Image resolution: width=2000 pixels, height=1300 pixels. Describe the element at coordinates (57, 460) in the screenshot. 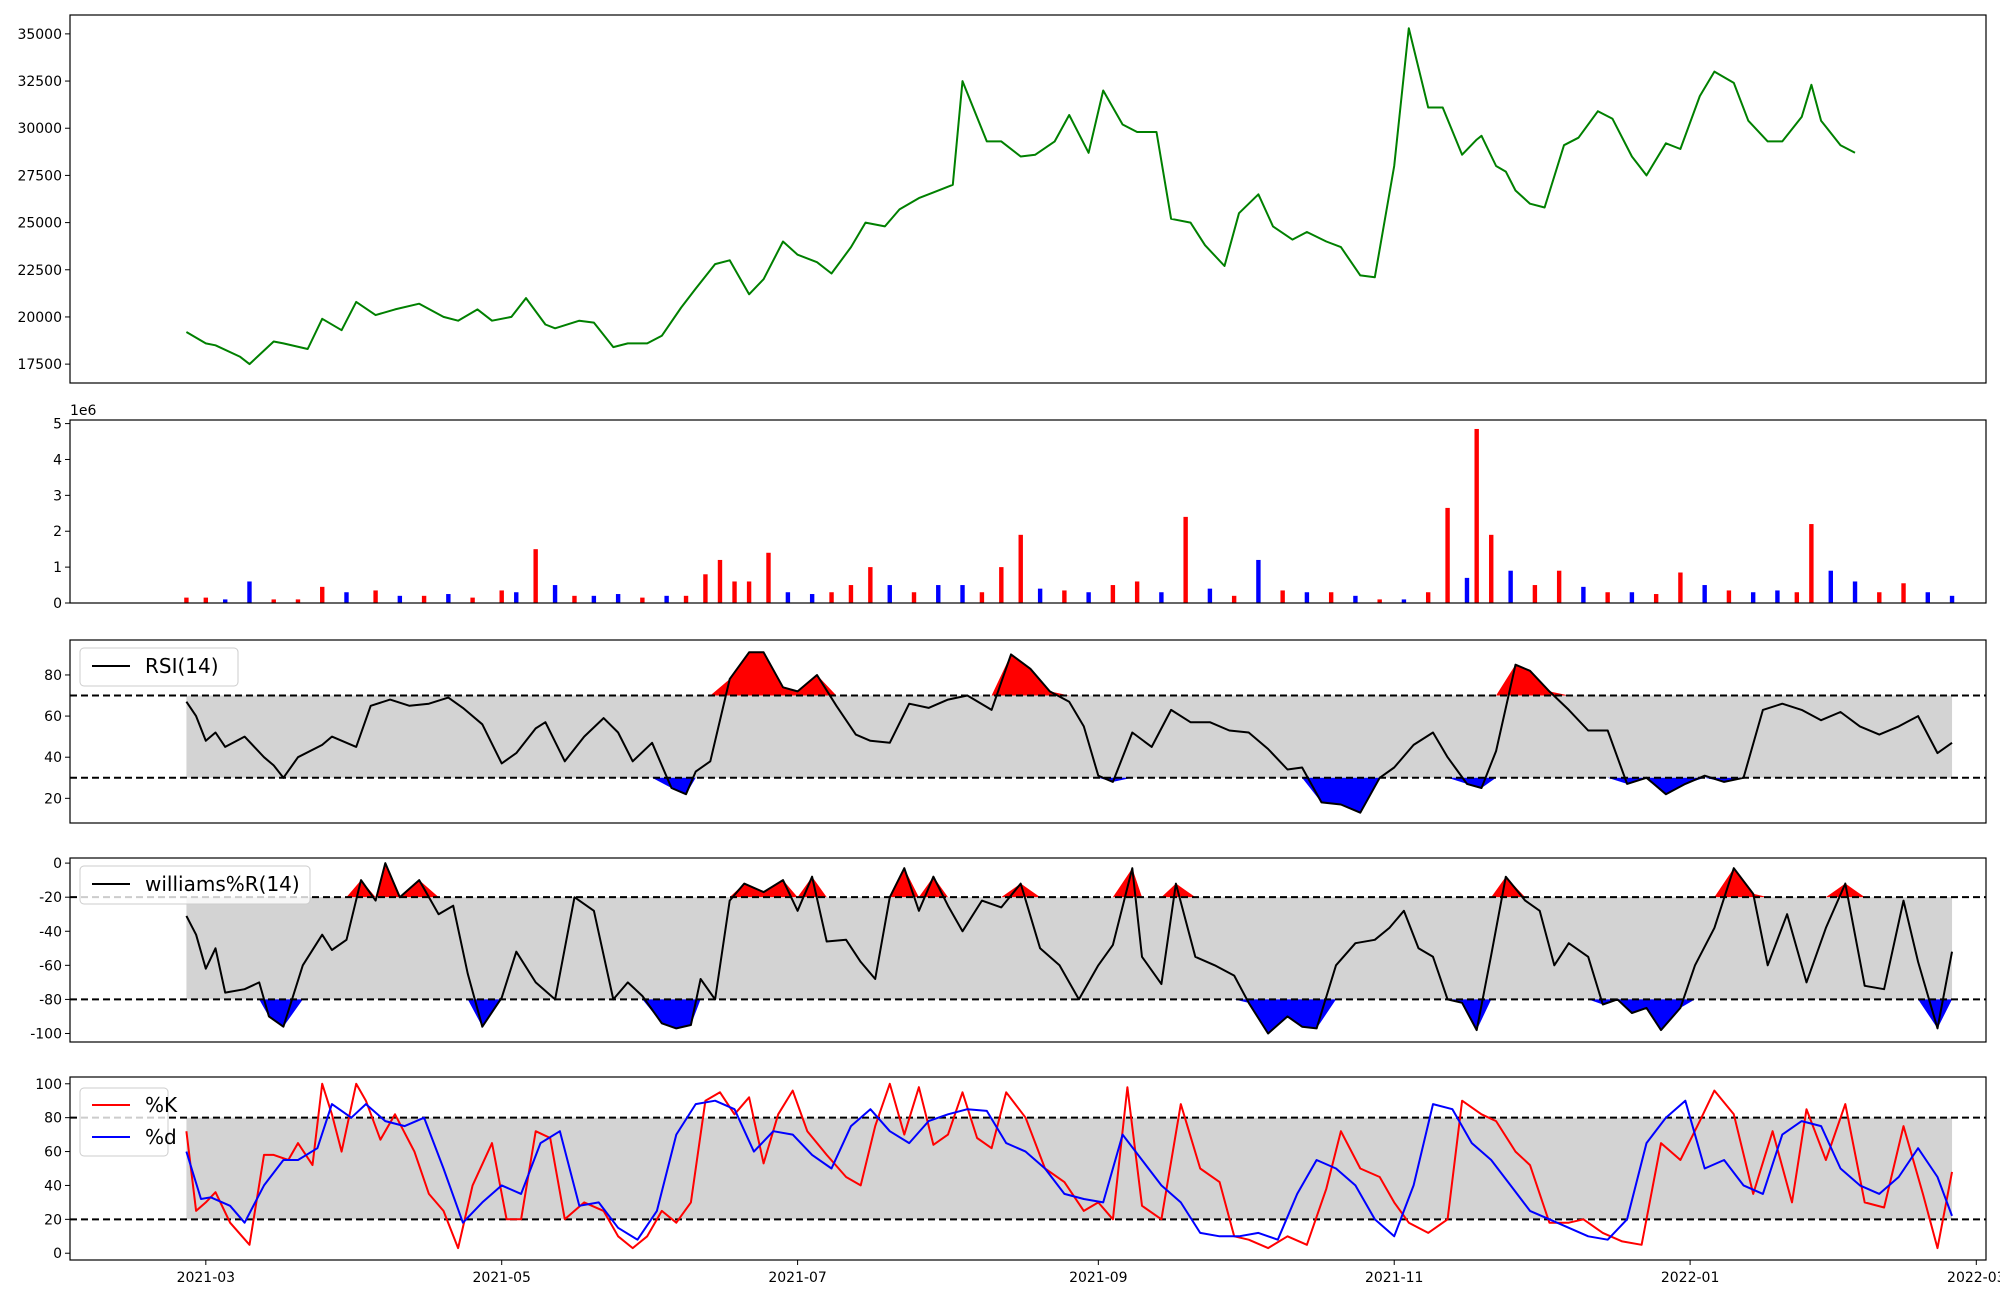

I see `y-tick-label: 4` at that location.